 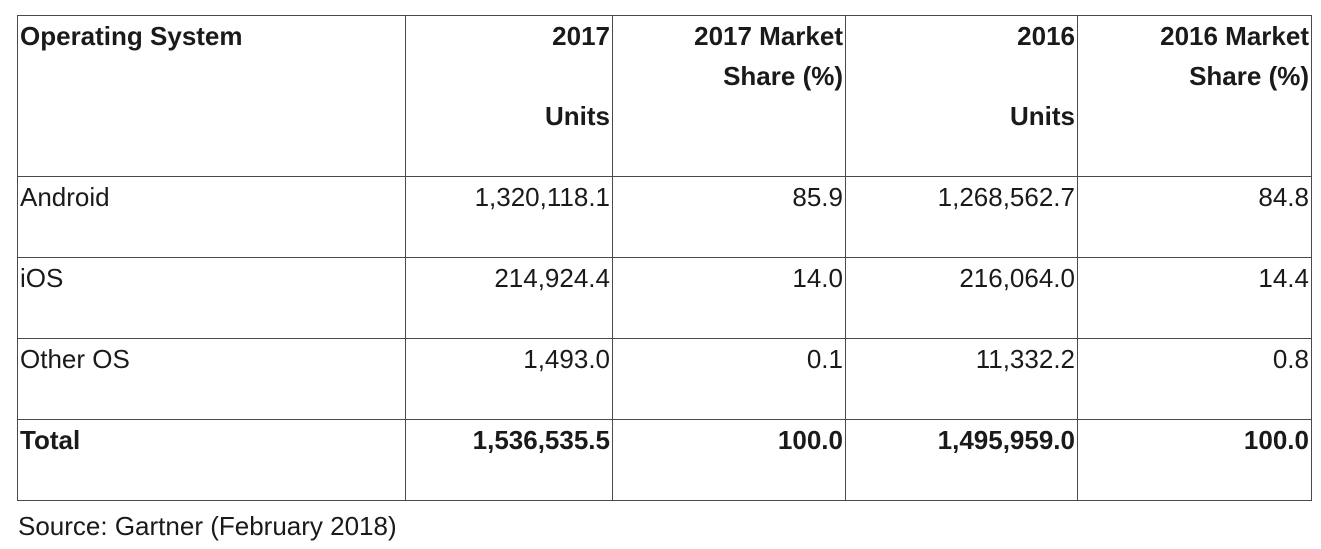 I want to click on cell-os: iOS, so click(x=211, y=298).